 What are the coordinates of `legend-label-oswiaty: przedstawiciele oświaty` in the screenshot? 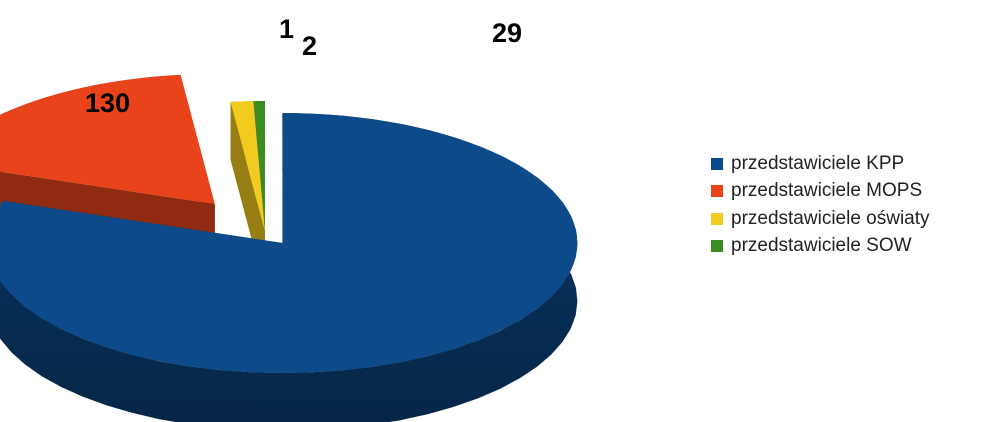 It's located at (830, 218).